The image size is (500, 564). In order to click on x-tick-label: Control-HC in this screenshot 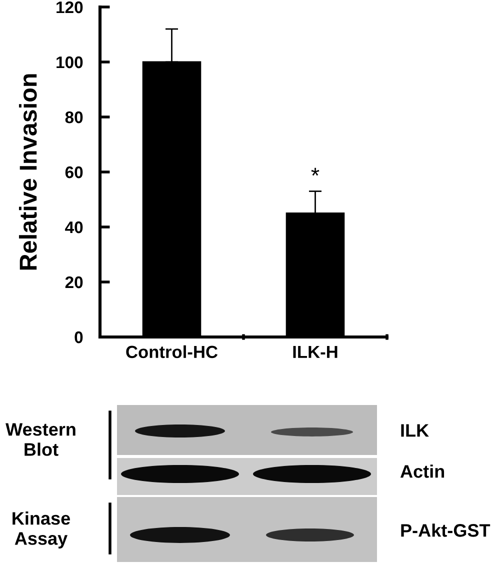, I will do `click(172, 351)`.